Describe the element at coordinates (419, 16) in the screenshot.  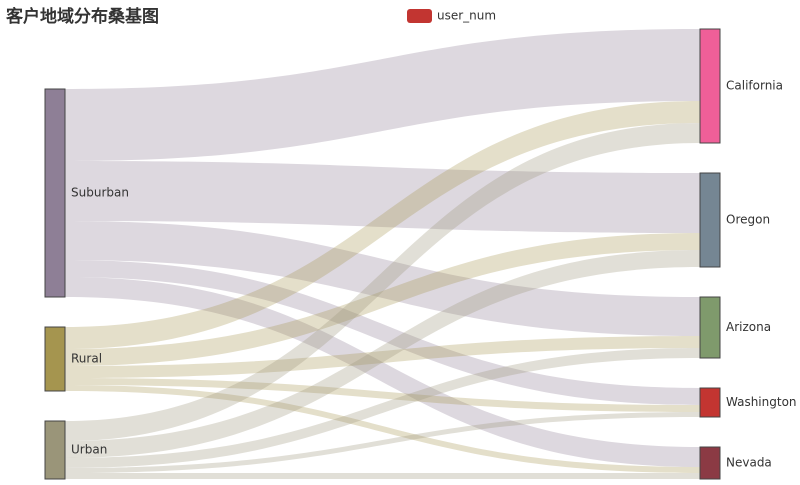
I see `legend-swatch` at that location.